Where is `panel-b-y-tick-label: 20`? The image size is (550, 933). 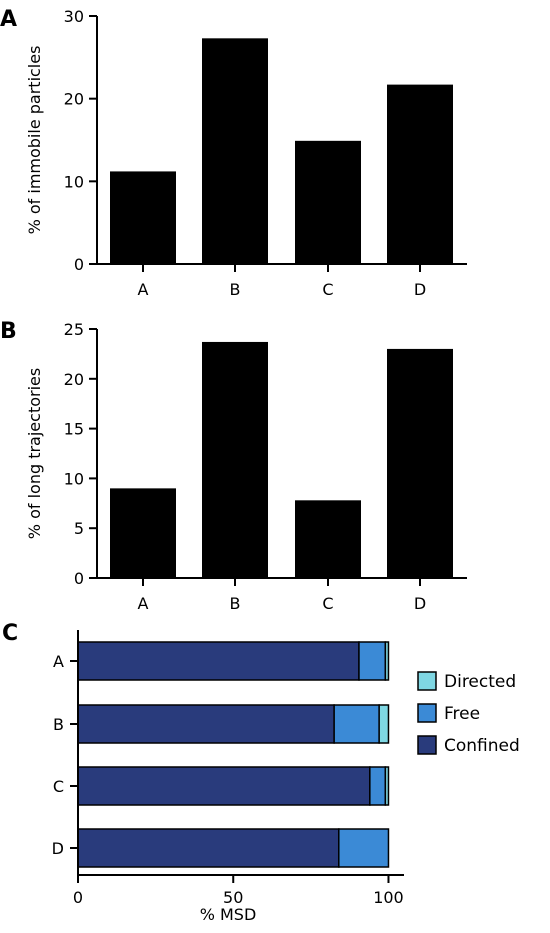 panel-b-y-tick-label: 20 is located at coordinates (74, 379).